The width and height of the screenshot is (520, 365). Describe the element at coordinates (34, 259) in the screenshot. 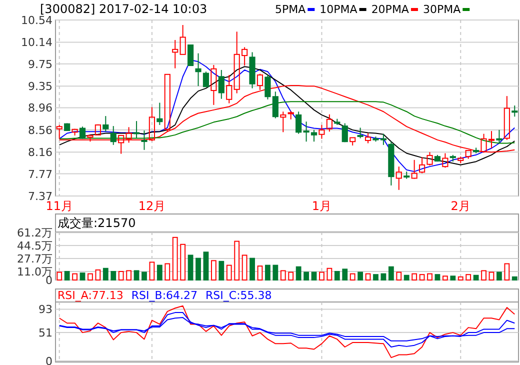

I see `y-tick-label: 27.7万` at that location.